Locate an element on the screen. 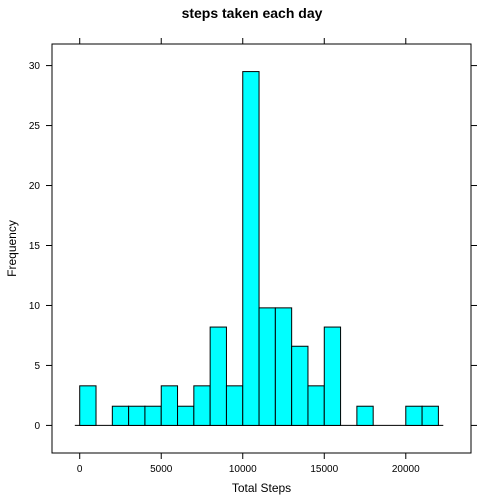  x-tick-label: 0 is located at coordinates (80, 469).